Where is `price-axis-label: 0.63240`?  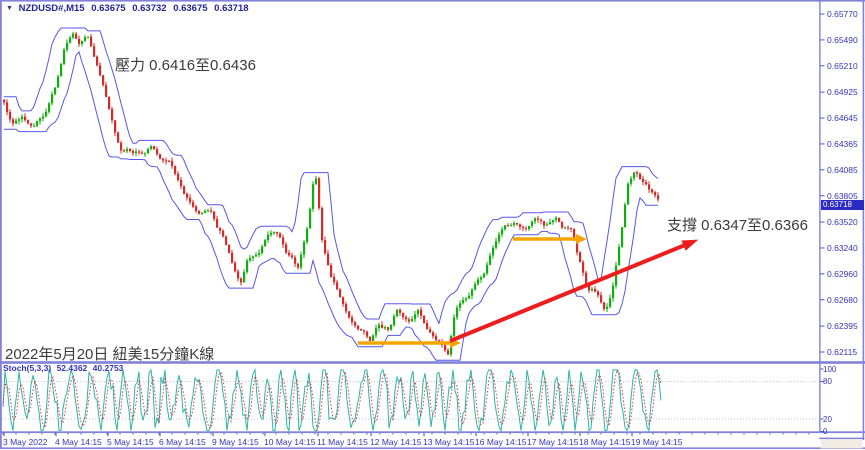
price-axis-label: 0.63240 is located at coordinates (842, 247).